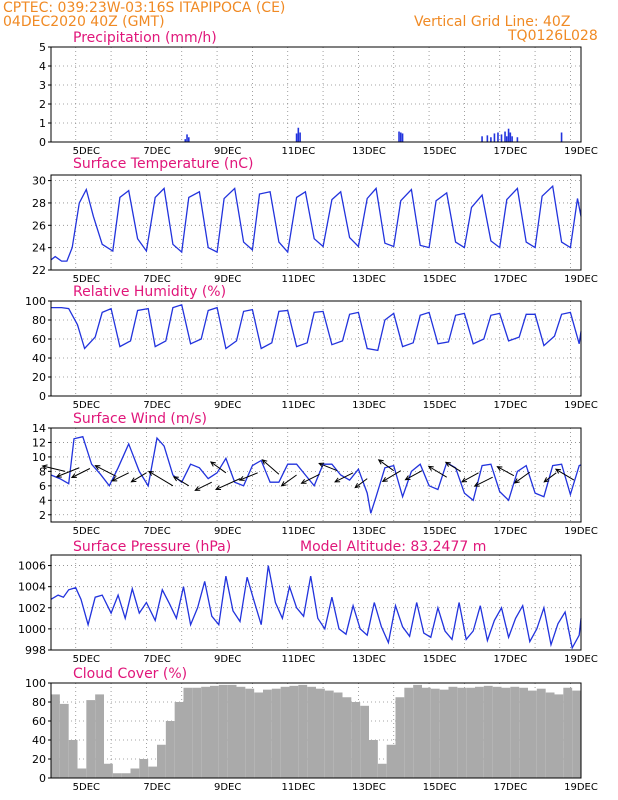 The image size is (618, 800). I want to click on panel-title: Relative Humidity (%), so click(149, 292).